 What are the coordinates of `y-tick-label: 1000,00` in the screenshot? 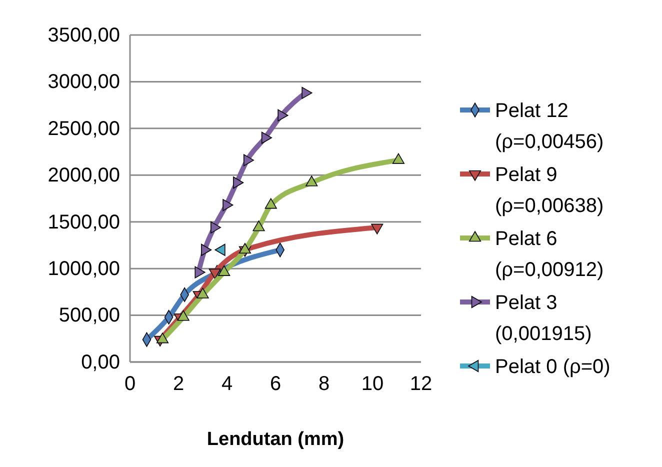 It's located at (84, 269).